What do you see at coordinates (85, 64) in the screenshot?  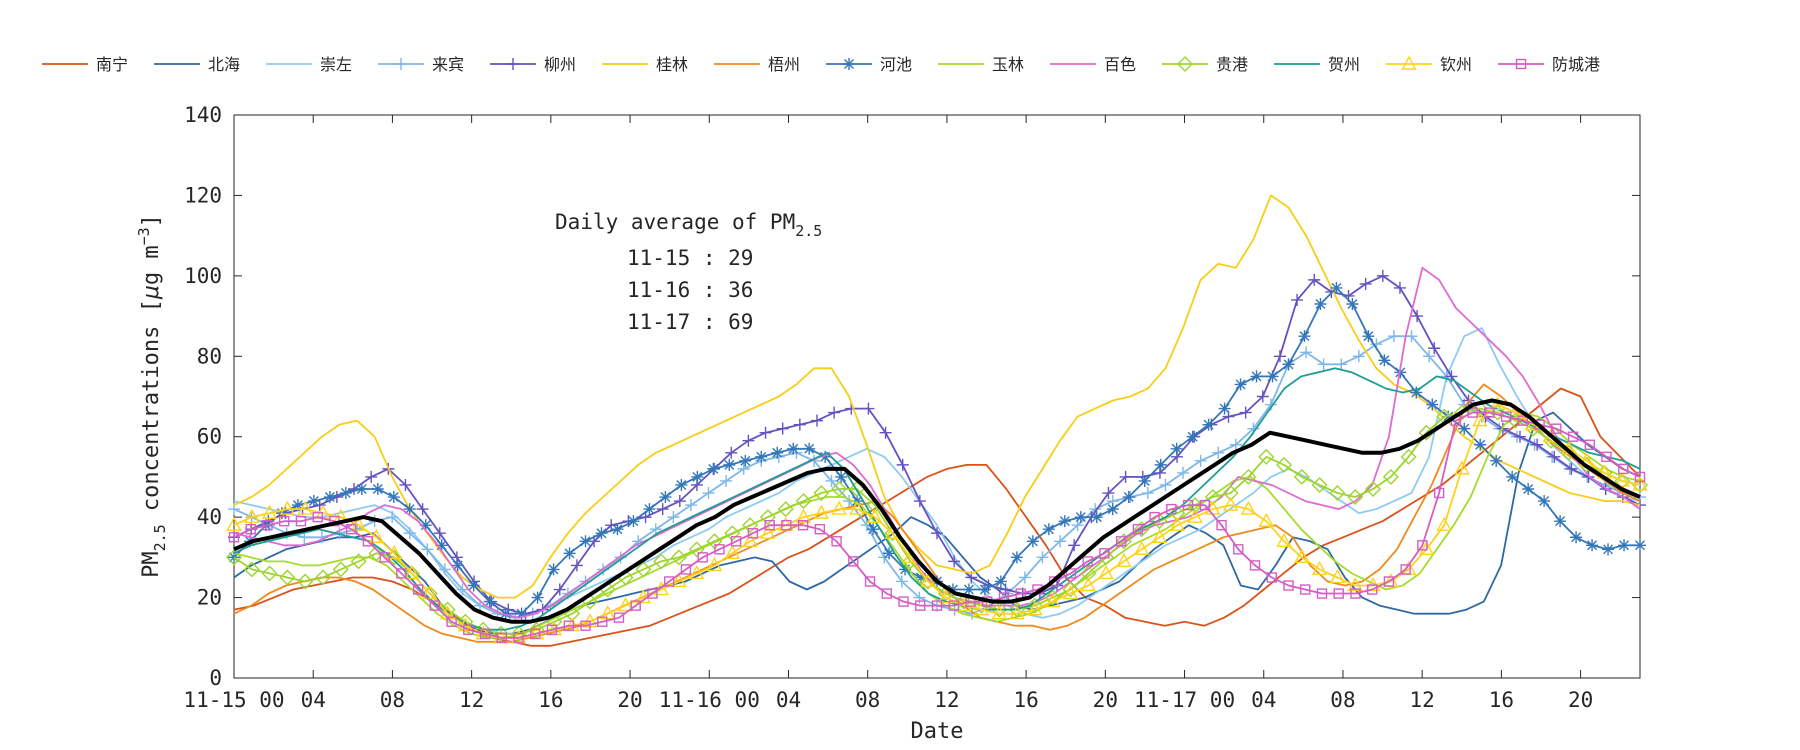 I see `legend-entry: 南宁` at bounding box center [85, 64].